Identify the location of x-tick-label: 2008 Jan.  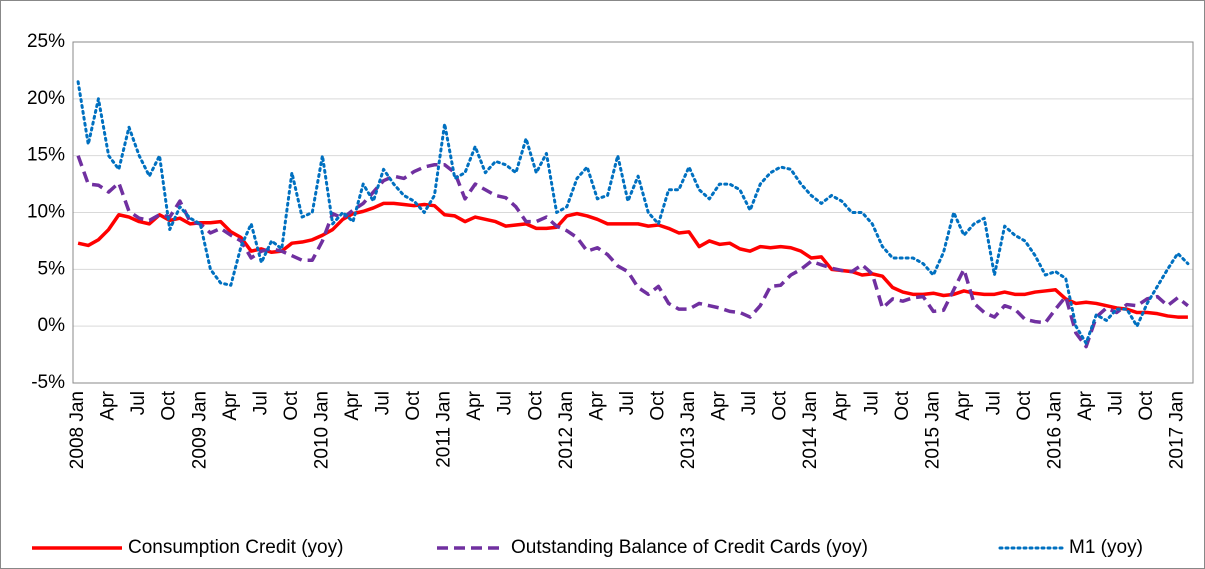
(77, 430).